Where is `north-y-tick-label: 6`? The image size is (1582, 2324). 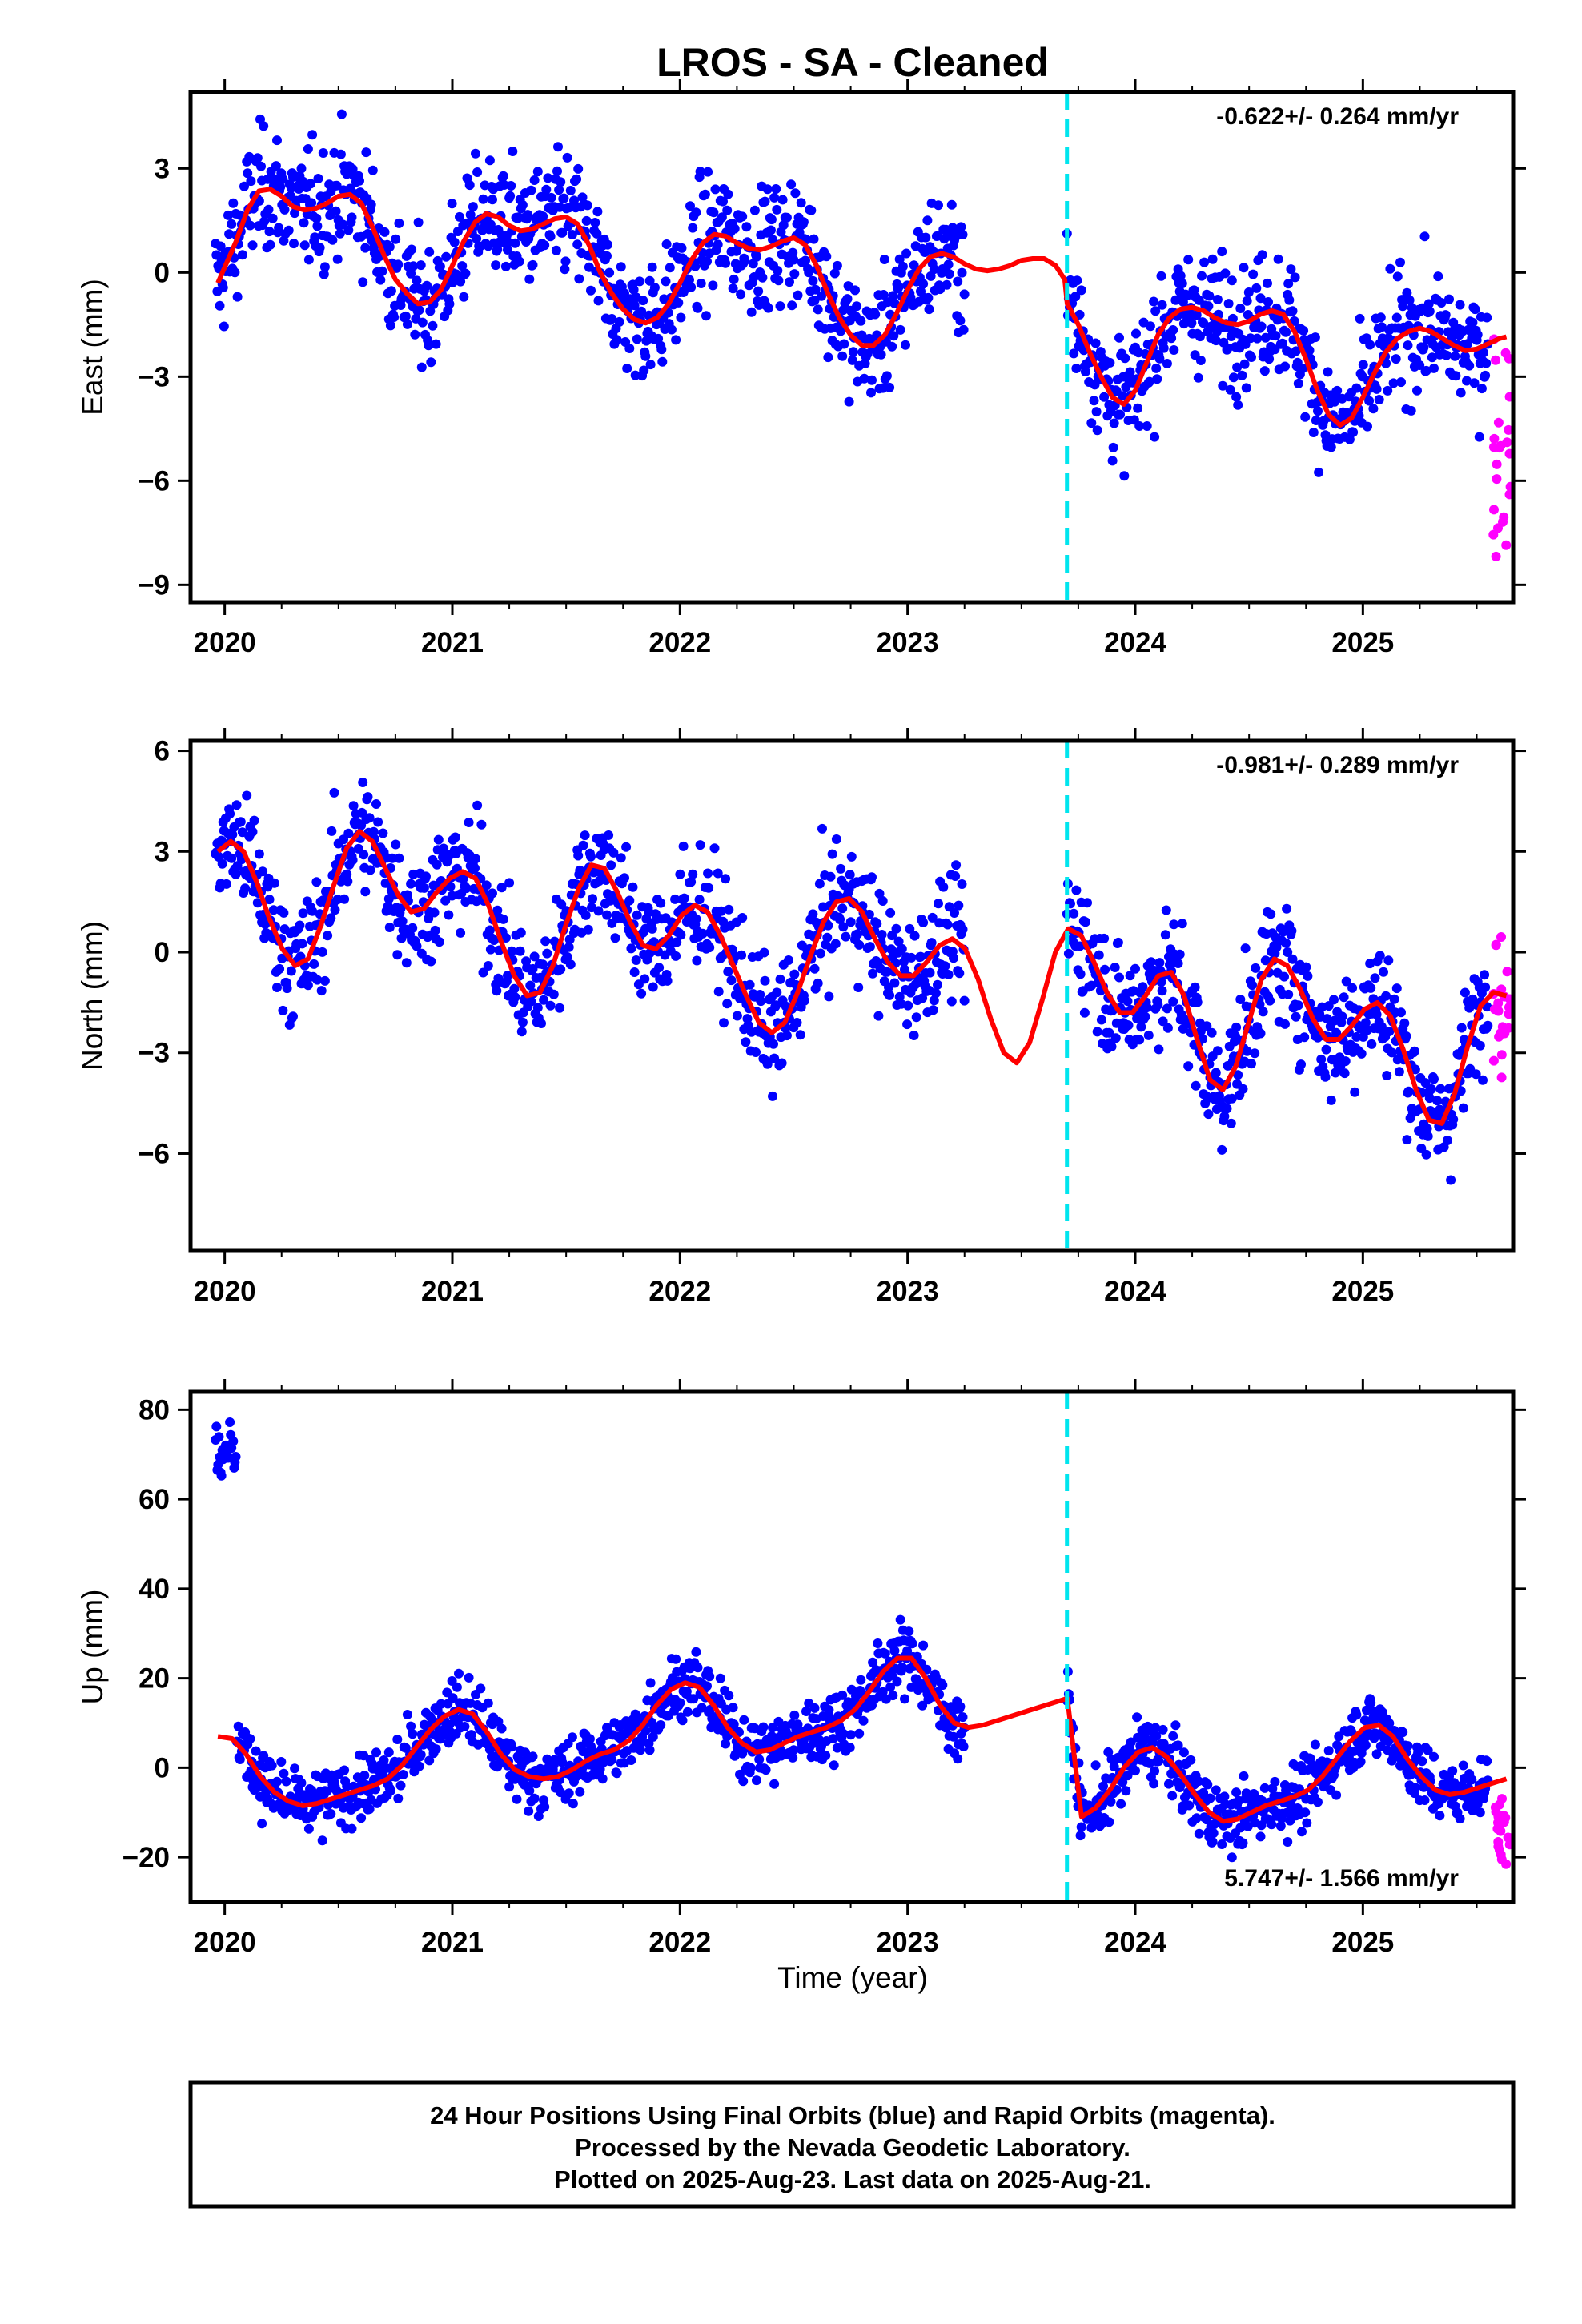 north-y-tick-label: 6 is located at coordinates (162, 752).